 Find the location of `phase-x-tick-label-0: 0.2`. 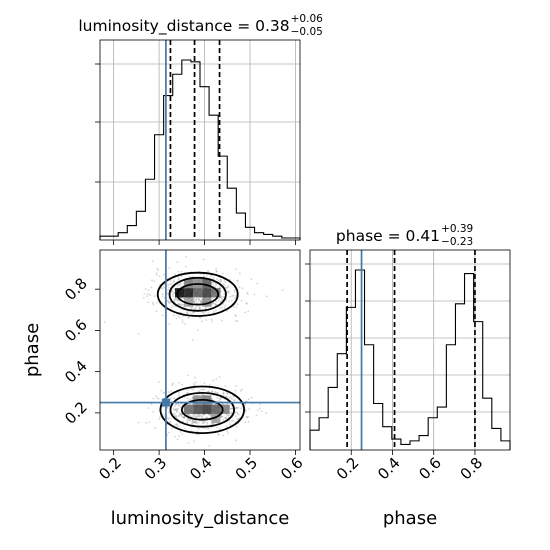

phase-x-tick-label-0: 0.2 is located at coordinates (348, 469).